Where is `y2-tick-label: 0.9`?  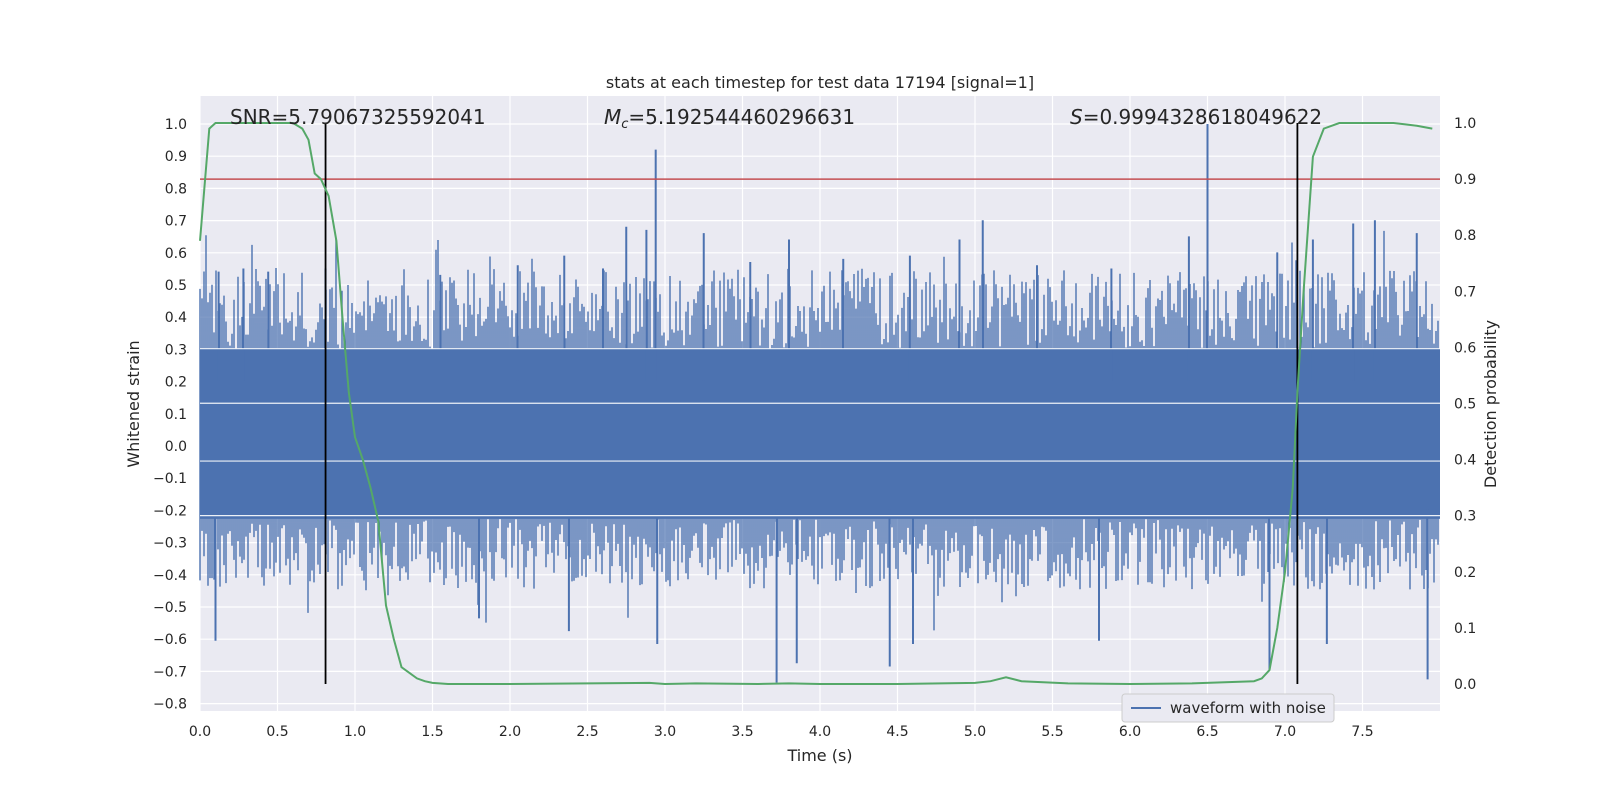
y2-tick-label: 0.9 is located at coordinates (1465, 180).